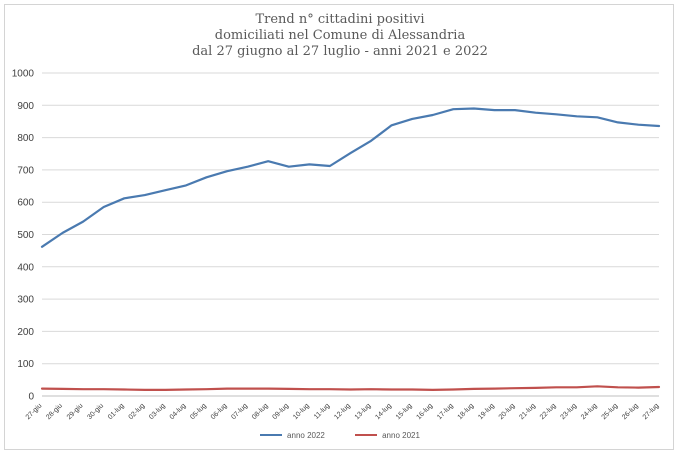 The height and width of the screenshot is (456, 680). Describe the element at coordinates (178, 411) in the screenshot. I see `x-tick-label: 04-lug` at that location.